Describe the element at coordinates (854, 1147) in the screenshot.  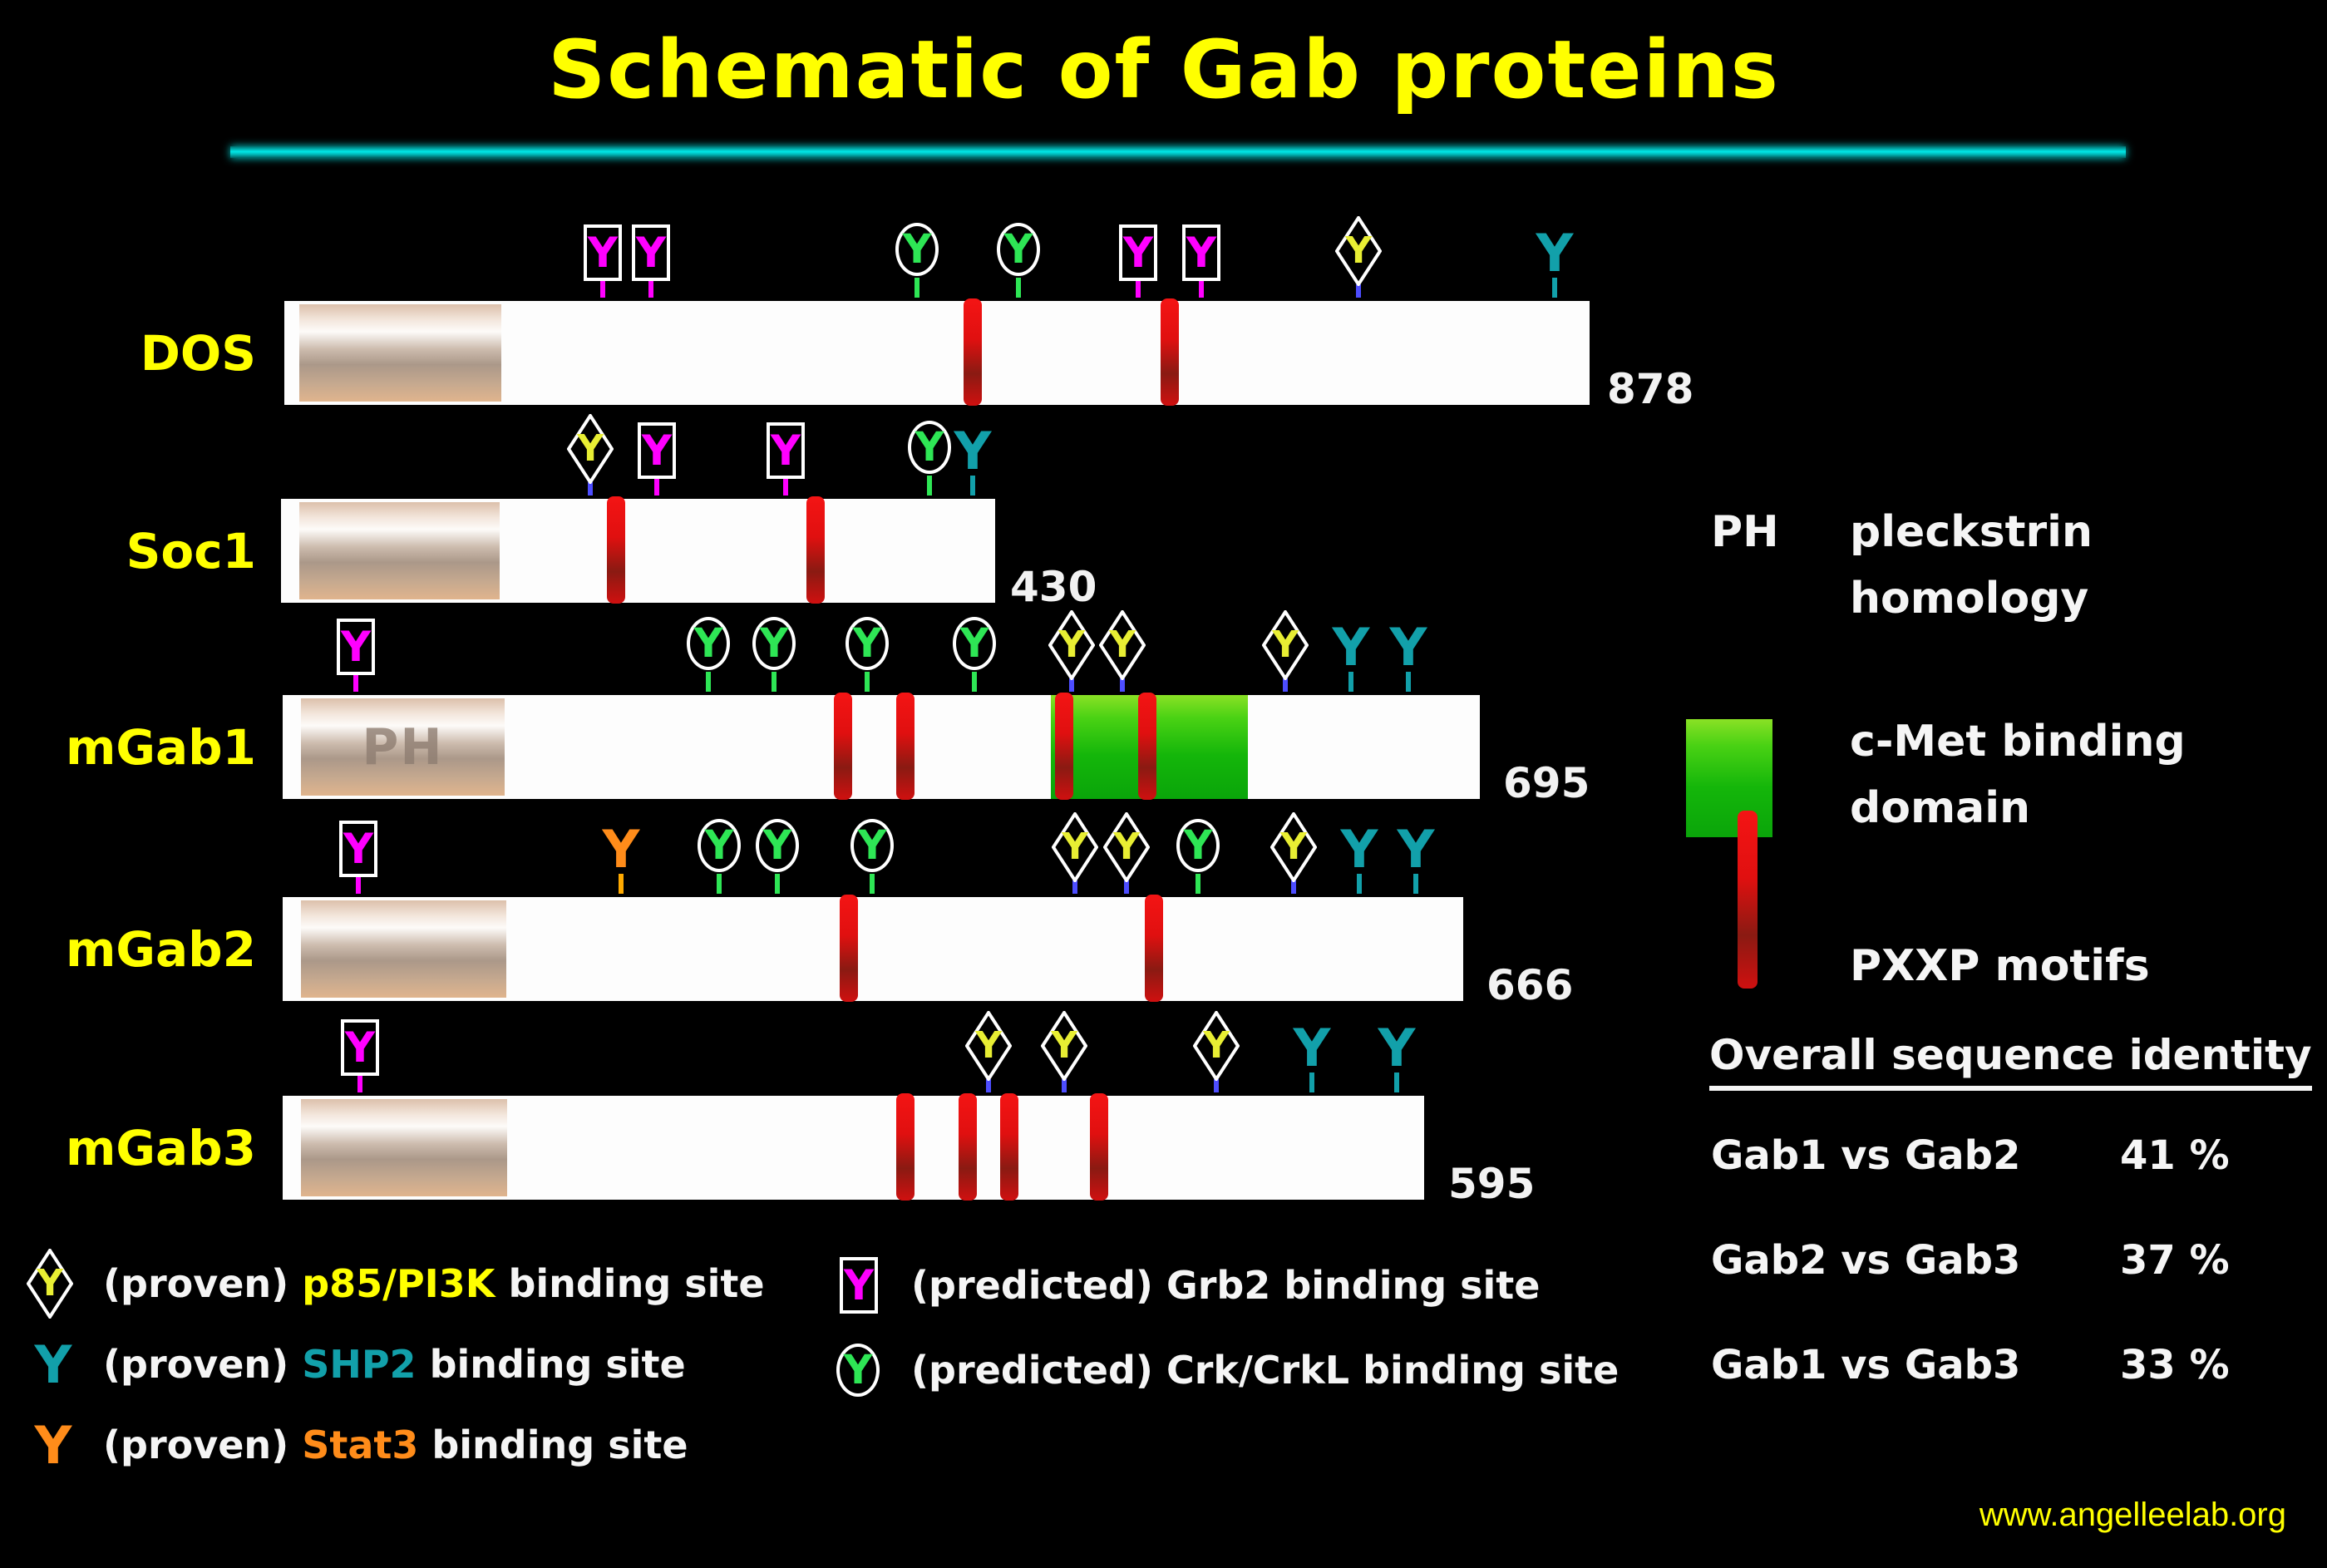
I see `protein-bar-mGab3` at that location.